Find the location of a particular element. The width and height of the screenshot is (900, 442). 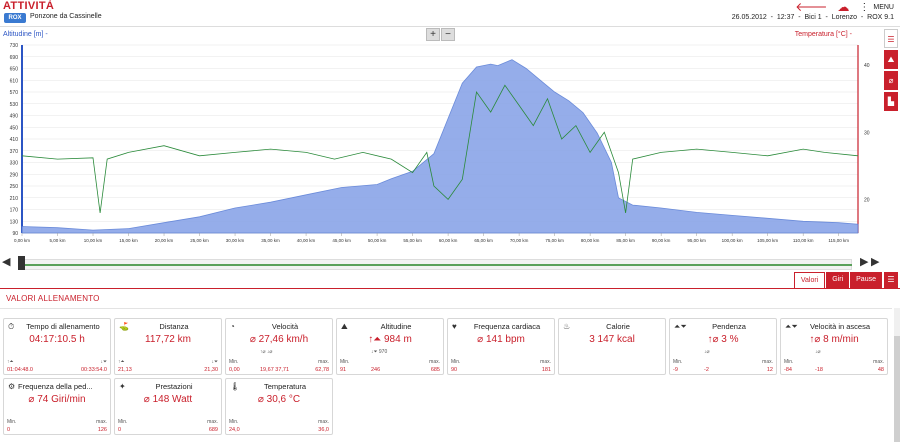

list-icon: ☰ is located at coordinates (891, 38).